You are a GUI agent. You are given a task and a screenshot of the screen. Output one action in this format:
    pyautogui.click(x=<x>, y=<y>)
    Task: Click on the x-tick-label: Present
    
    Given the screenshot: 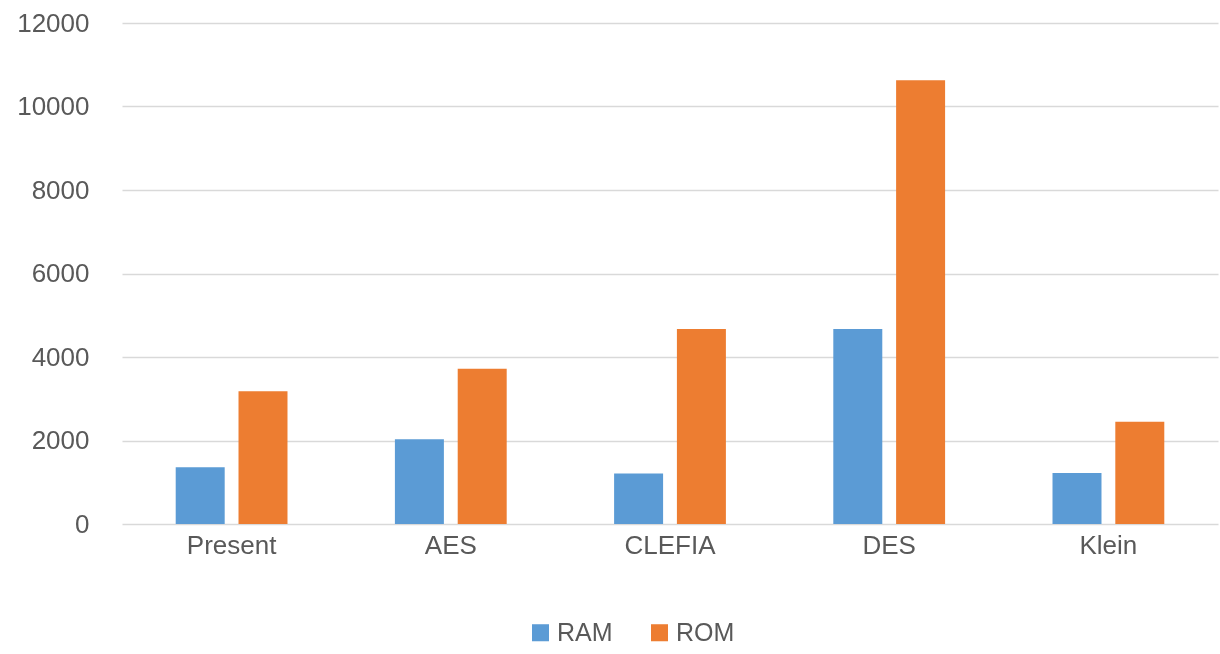 What is the action you would take?
    pyautogui.click(x=232, y=544)
    